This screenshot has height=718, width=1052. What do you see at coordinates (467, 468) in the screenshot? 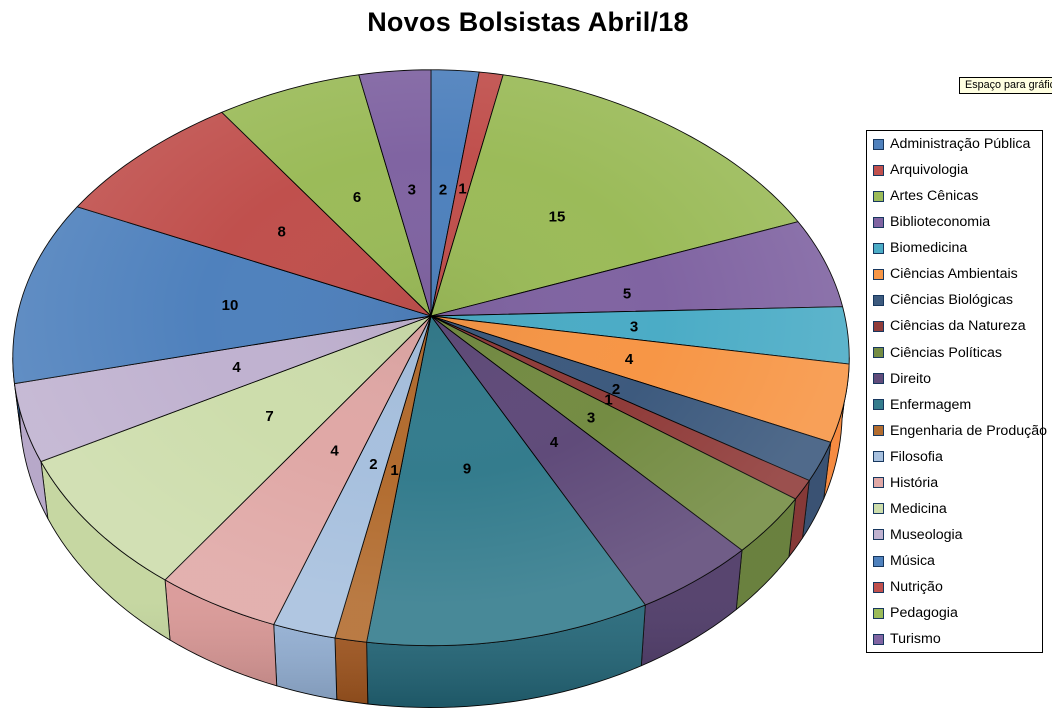
I see `svg-text: 9` at bounding box center [467, 468].